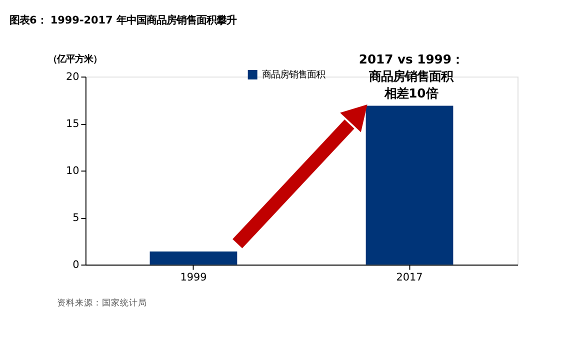 The image size is (584, 351). Describe the element at coordinates (101, 302) in the screenshot. I see `text: 资料来源：国家统计局` at that location.